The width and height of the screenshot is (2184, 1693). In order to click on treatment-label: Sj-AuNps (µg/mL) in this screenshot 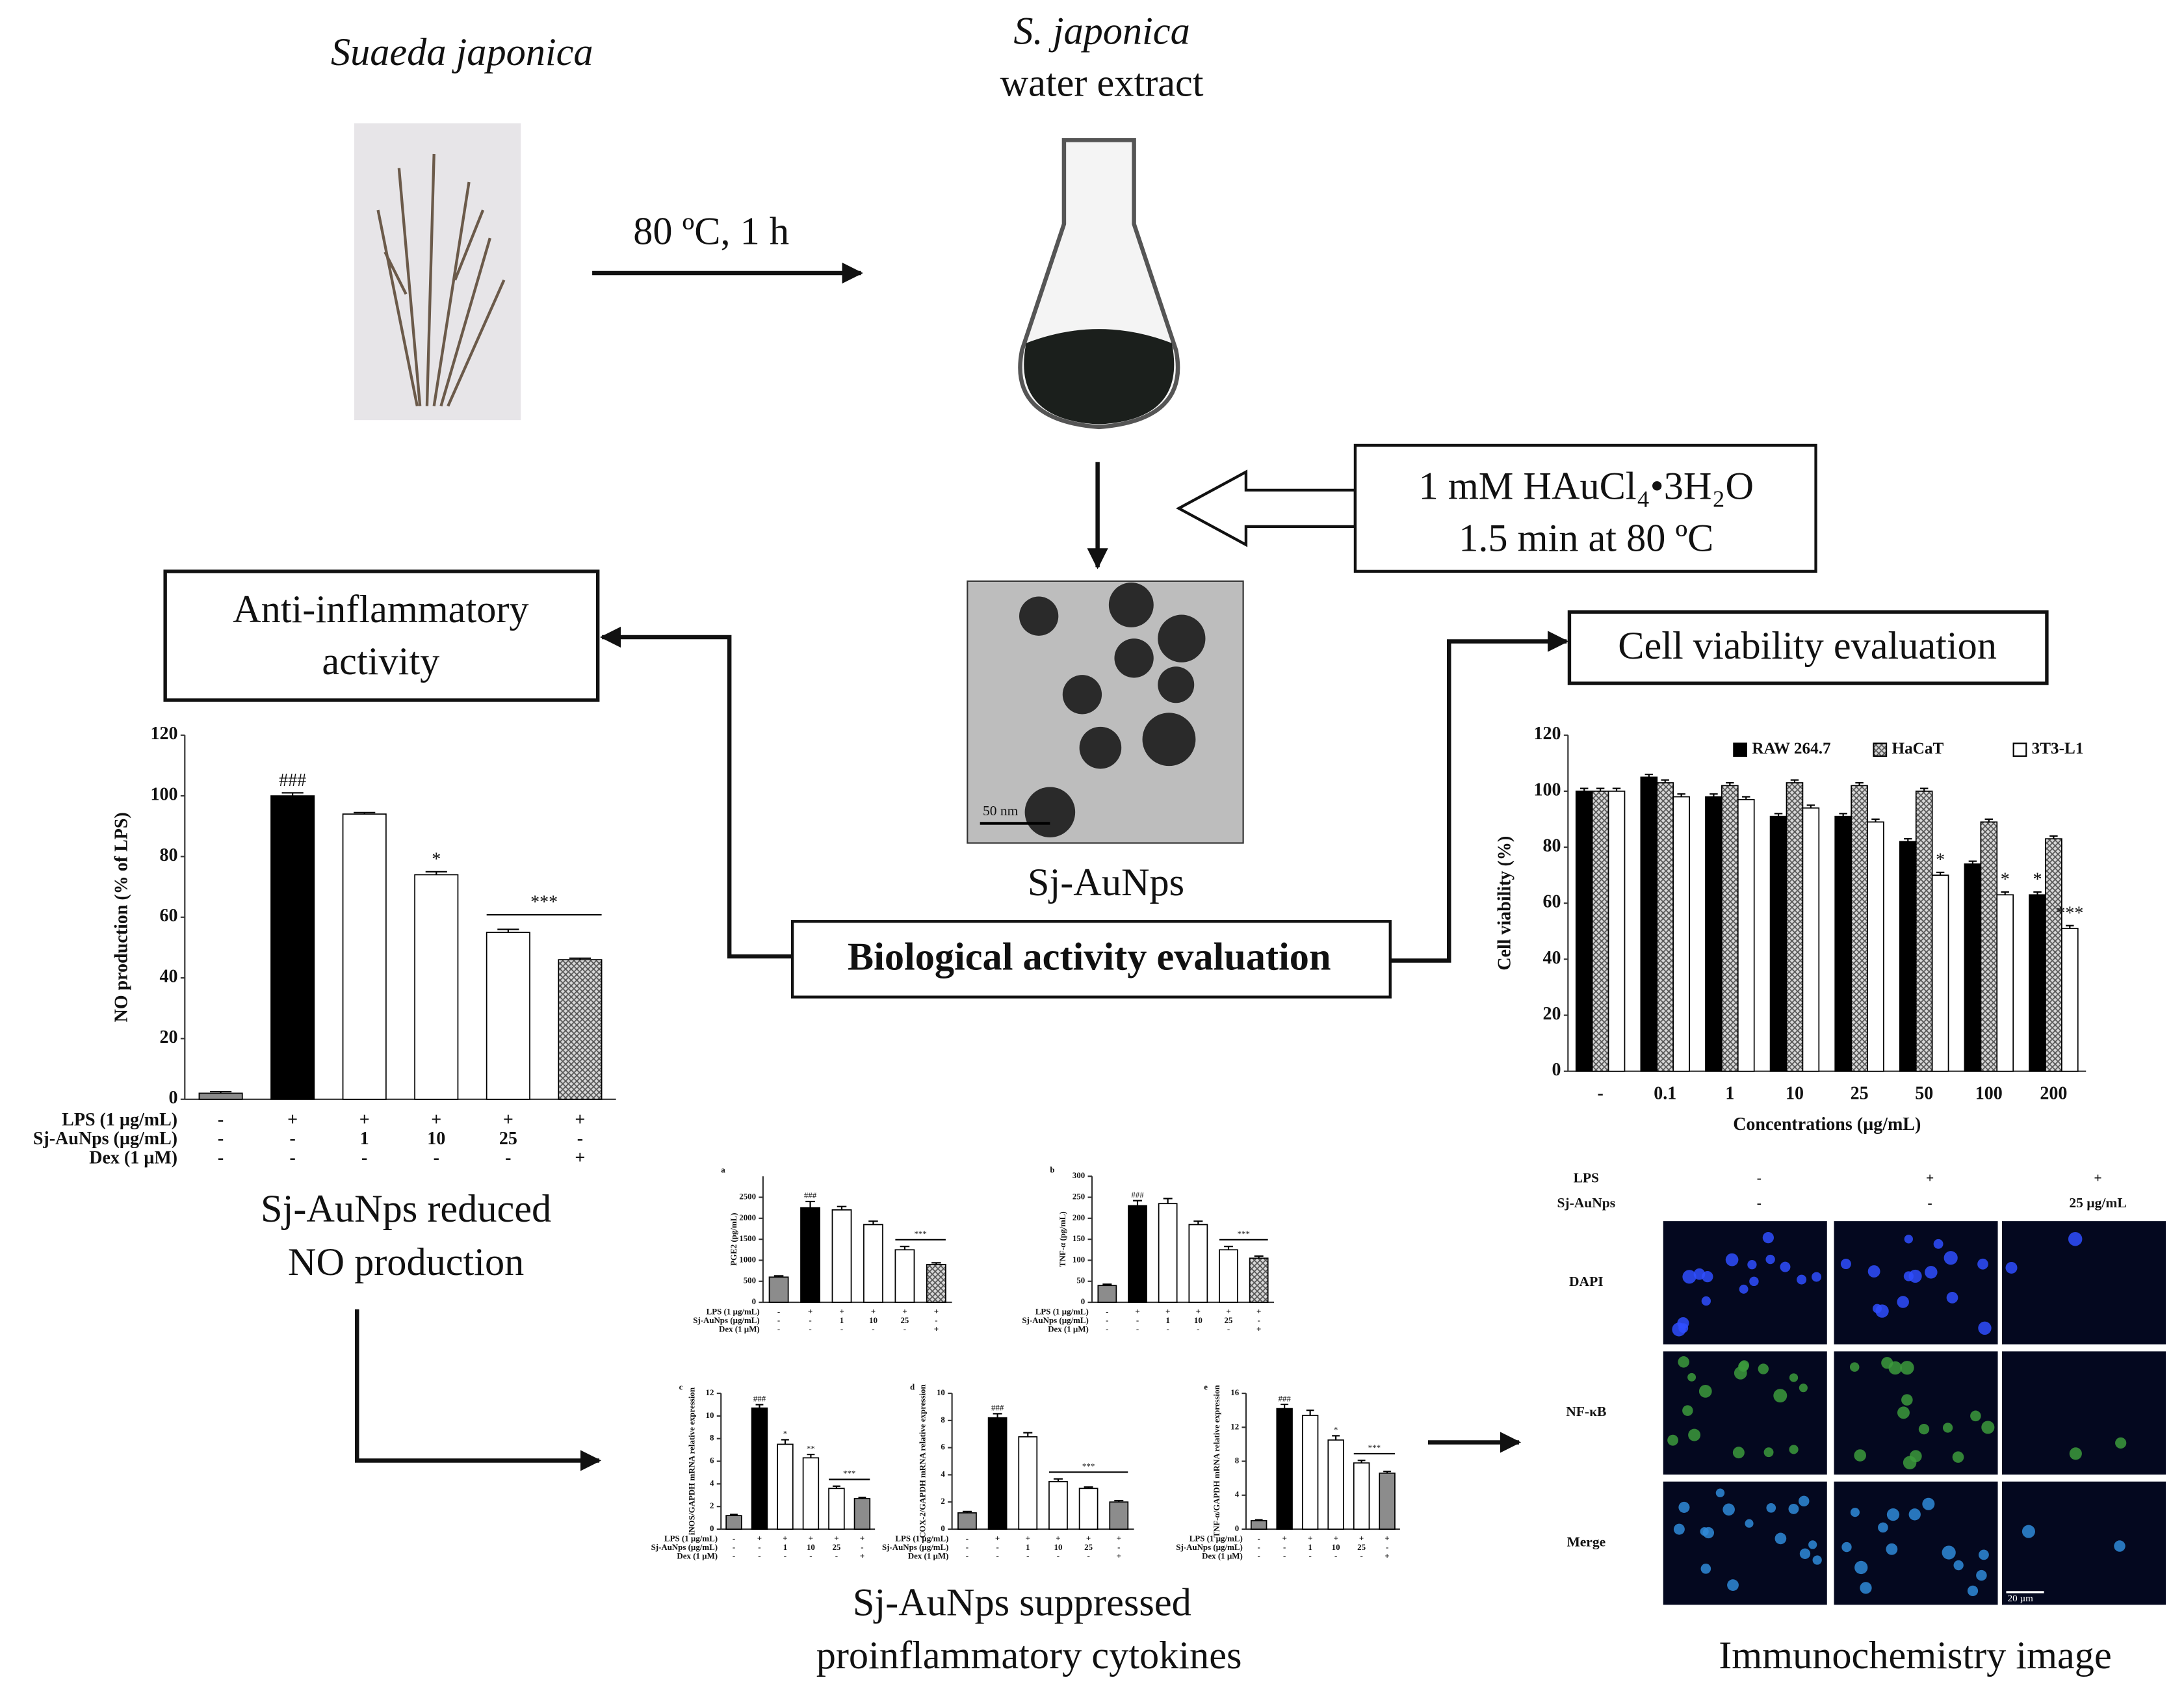, I will do `click(915, 1547)`.